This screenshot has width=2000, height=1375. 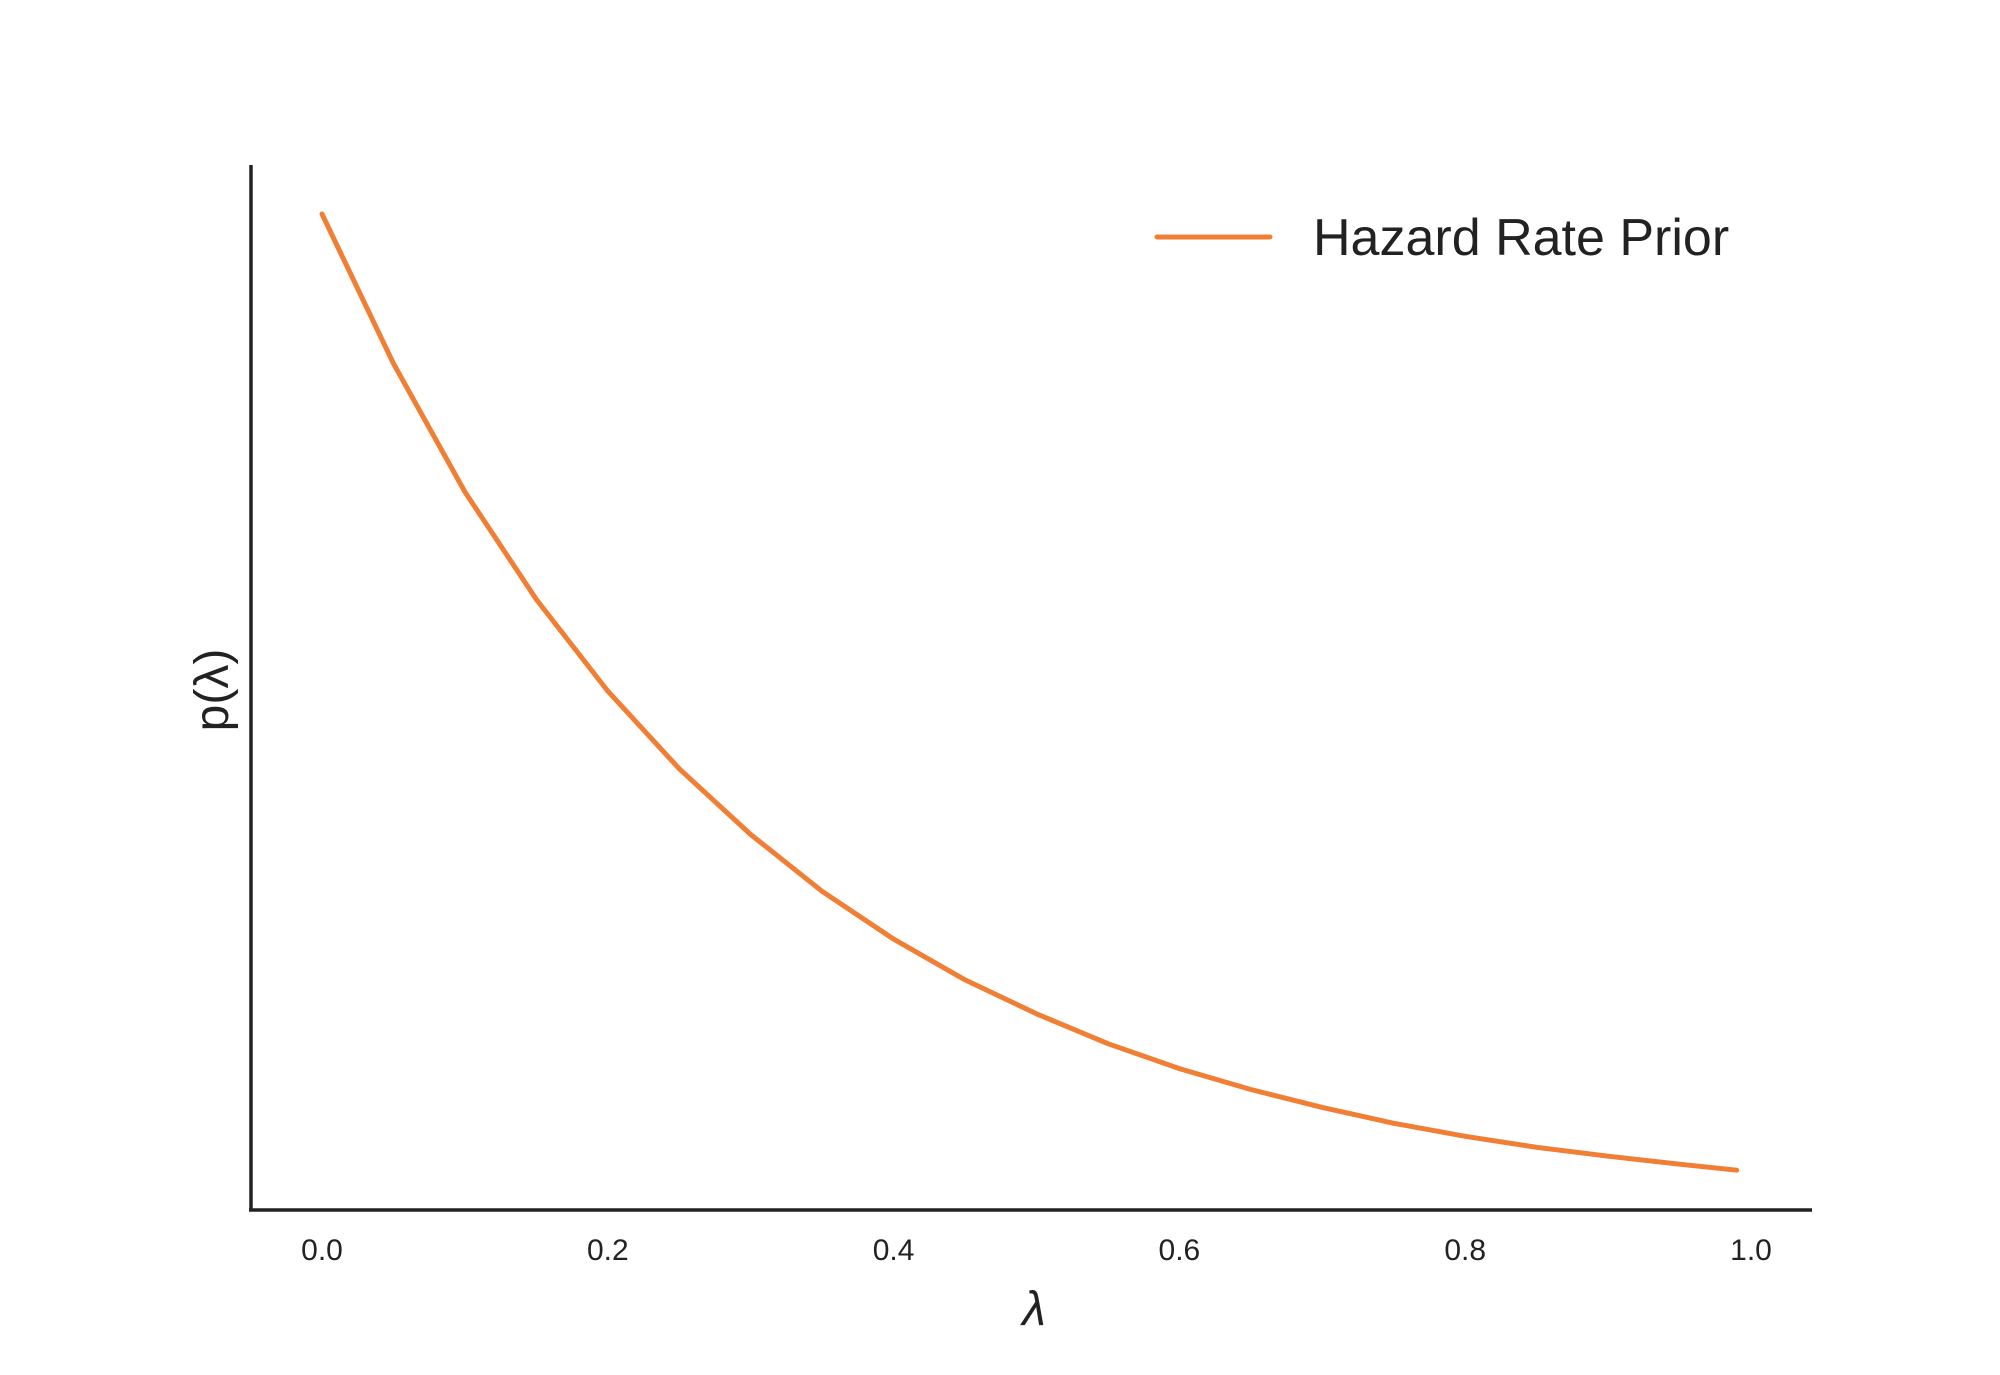 What do you see at coordinates (1751, 1250) in the screenshot?
I see `x-tick-label: 1.0` at bounding box center [1751, 1250].